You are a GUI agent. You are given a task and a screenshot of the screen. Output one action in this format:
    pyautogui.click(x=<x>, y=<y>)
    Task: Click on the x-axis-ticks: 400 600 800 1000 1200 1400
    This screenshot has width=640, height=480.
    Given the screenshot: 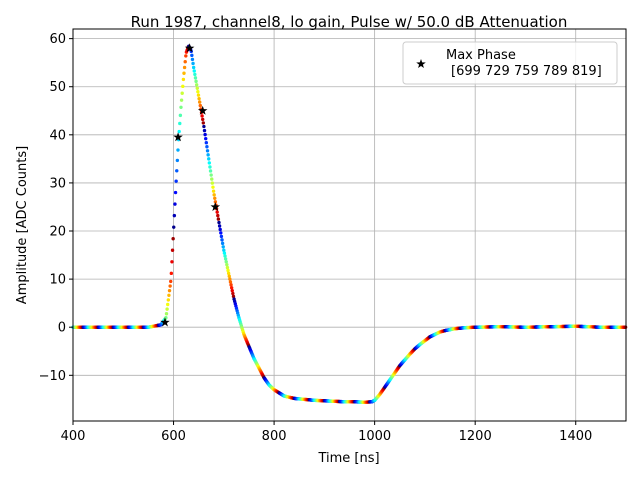 What is the action you would take?
    pyautogui.click(x=326, y=432)
    